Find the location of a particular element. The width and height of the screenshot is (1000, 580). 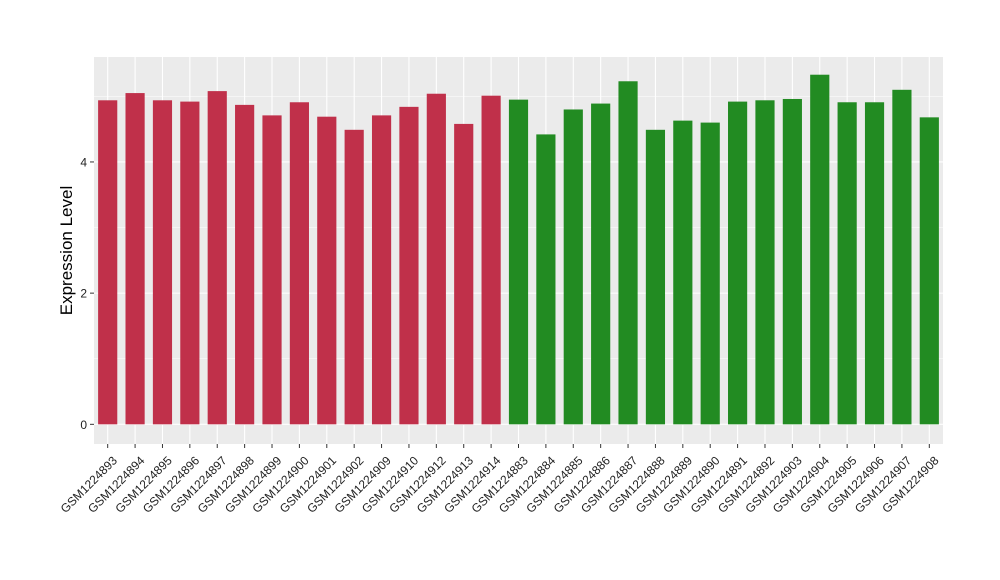

bar-GSM1224898 is located at coordinates (245, 264).